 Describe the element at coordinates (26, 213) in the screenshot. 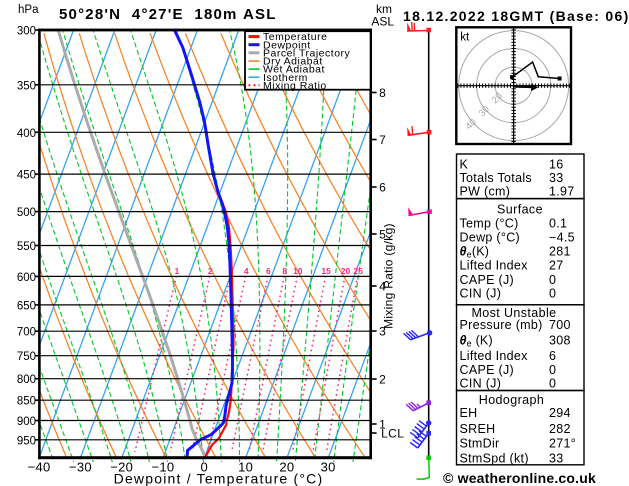

I see `svg-text: 500` at that location.